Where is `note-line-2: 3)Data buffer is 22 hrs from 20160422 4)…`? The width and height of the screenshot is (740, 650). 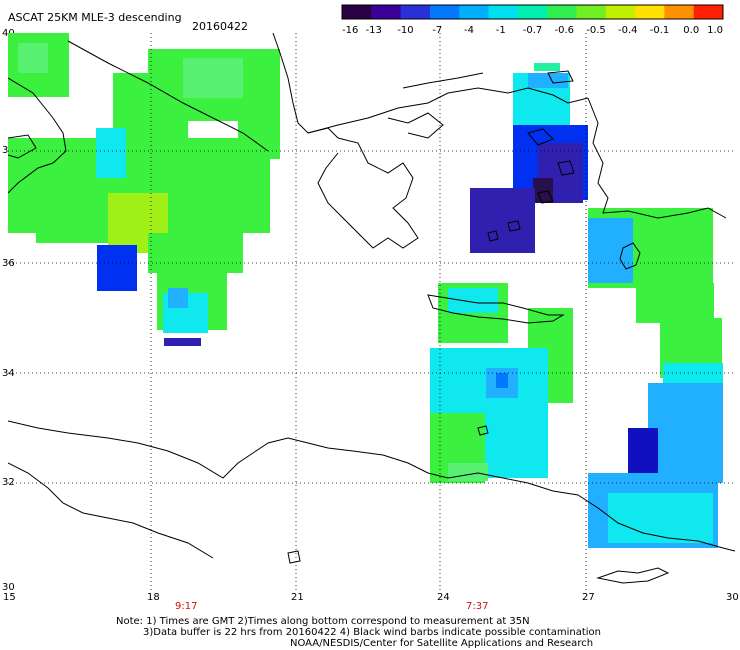 note-line-2: 3)Data buffer is 22 hrs from 20160422 4)… is located at coordinates (372, 632).